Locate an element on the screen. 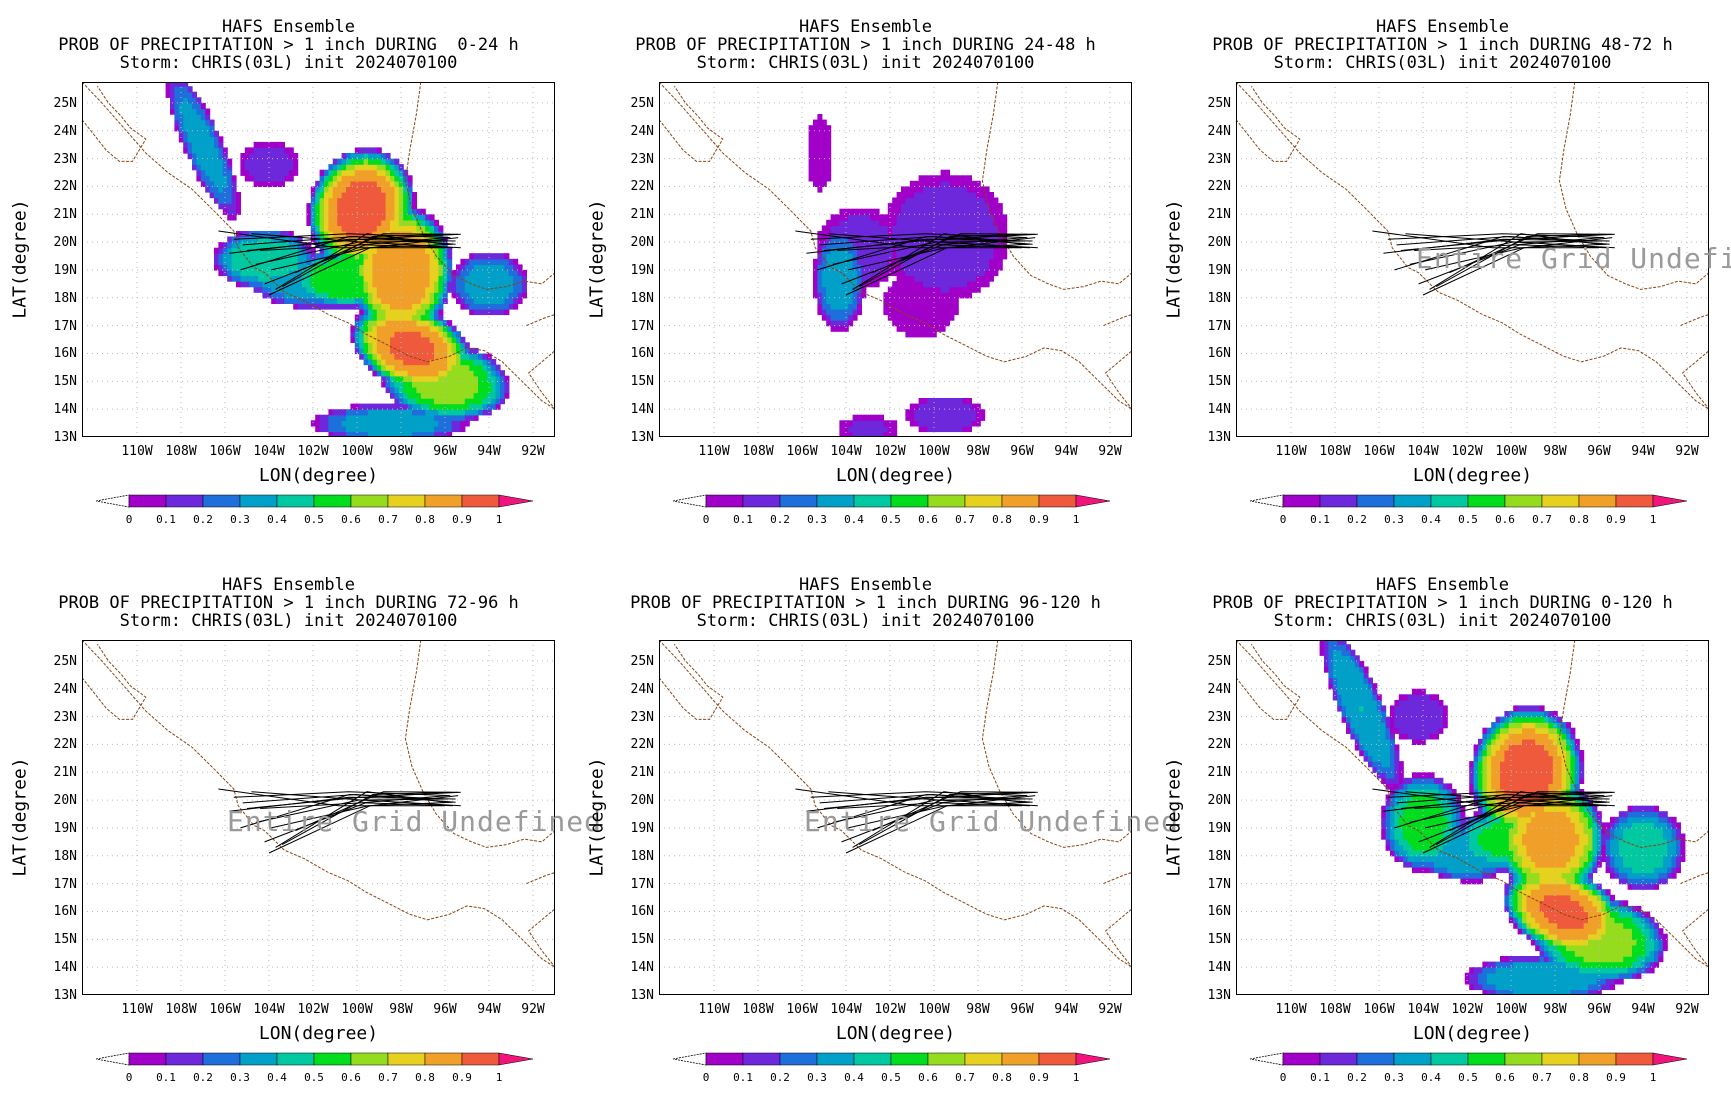  lat-tick-label: 22N is located at coordinates (65, 745).